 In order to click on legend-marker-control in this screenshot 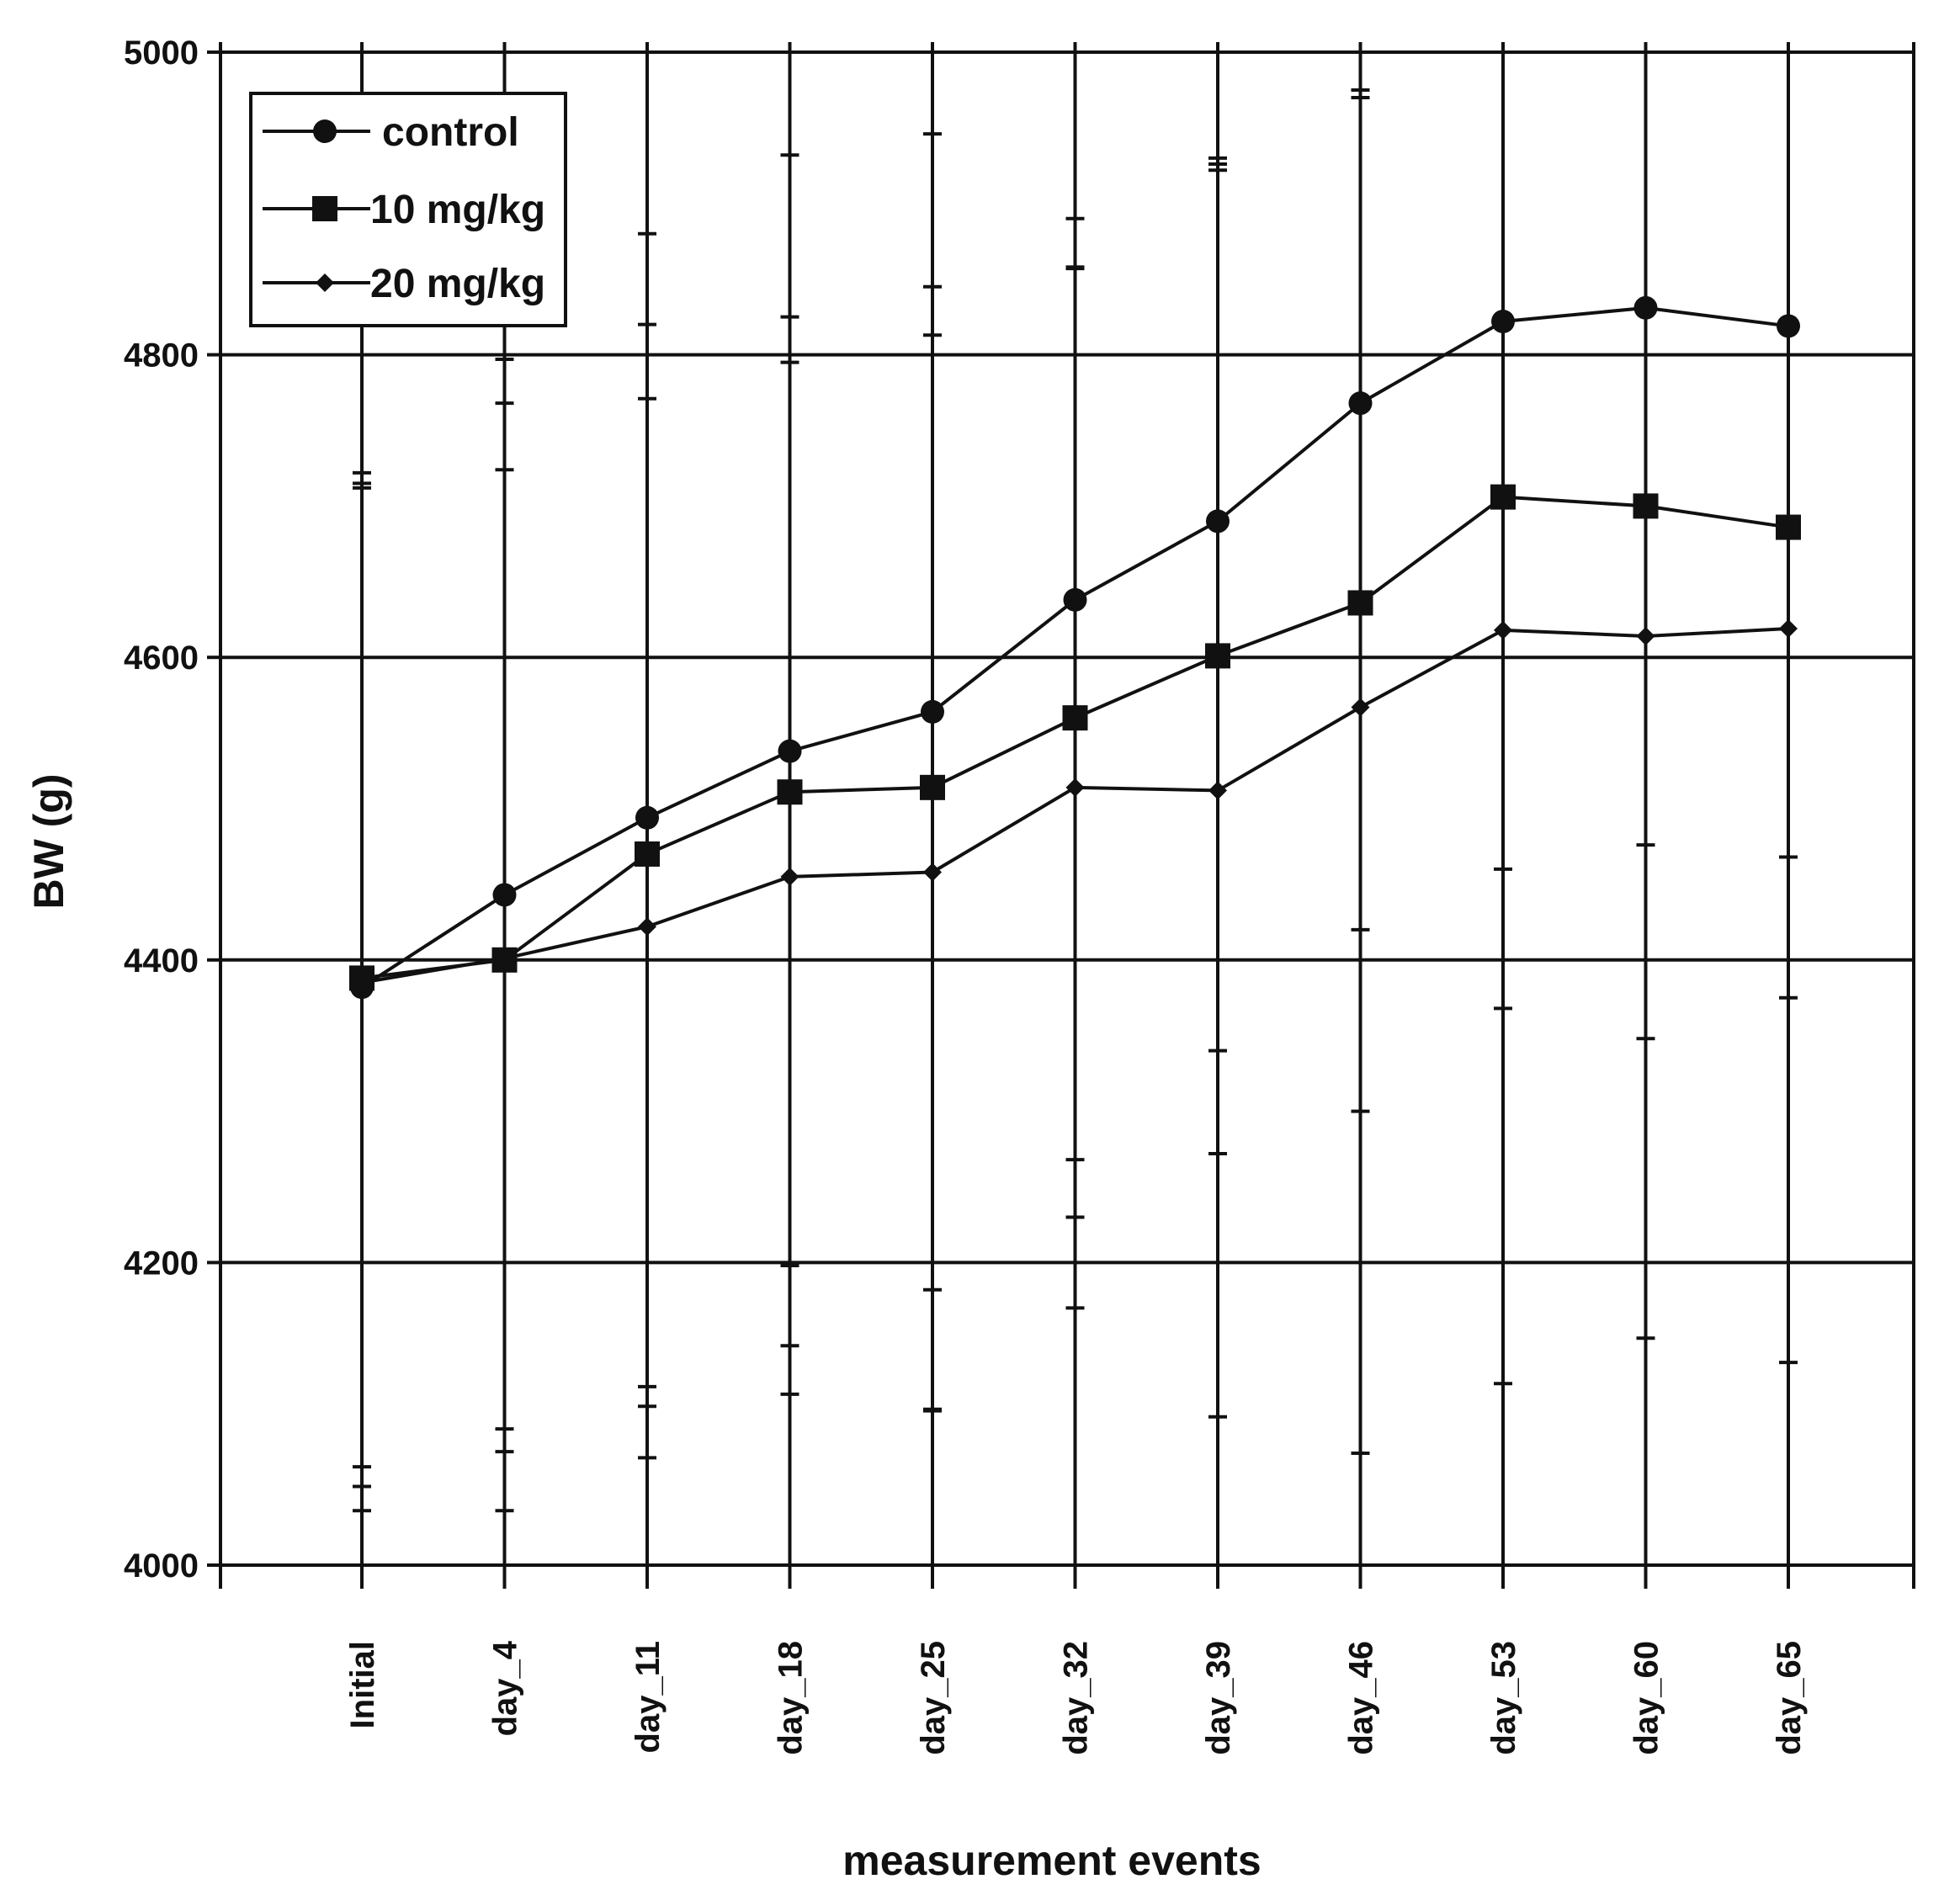, I will do `click(325, 131)`.